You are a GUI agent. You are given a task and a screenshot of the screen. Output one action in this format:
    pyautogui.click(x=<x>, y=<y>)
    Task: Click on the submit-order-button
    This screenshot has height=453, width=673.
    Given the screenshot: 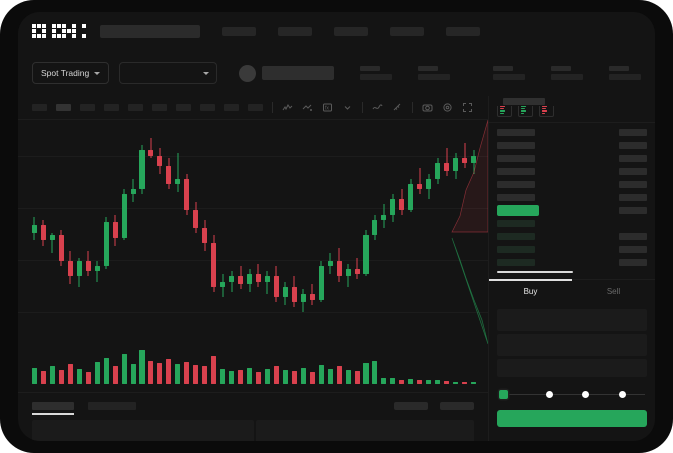 What is the action you would take?
    pyautogui.click(x=572, y=418)
    